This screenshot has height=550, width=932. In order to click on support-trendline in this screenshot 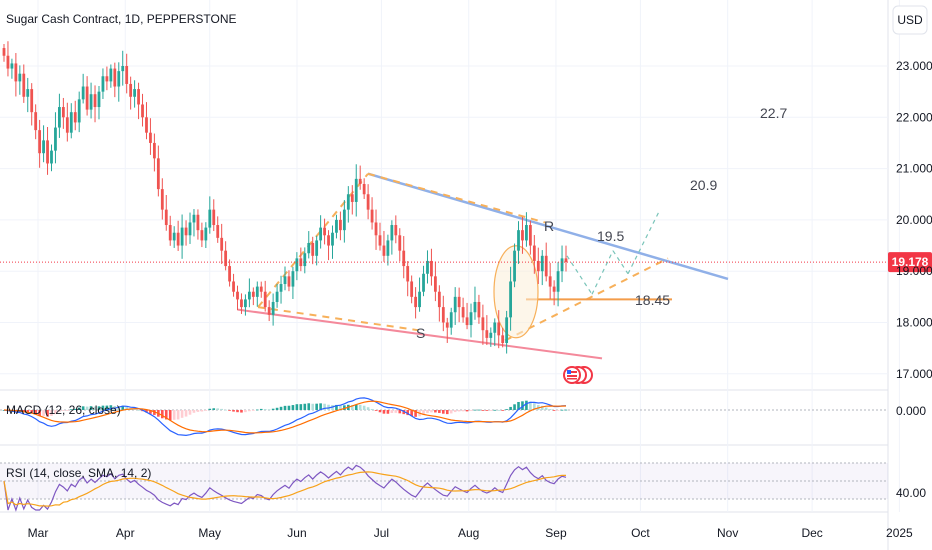, I will do `click(420, 334)`.